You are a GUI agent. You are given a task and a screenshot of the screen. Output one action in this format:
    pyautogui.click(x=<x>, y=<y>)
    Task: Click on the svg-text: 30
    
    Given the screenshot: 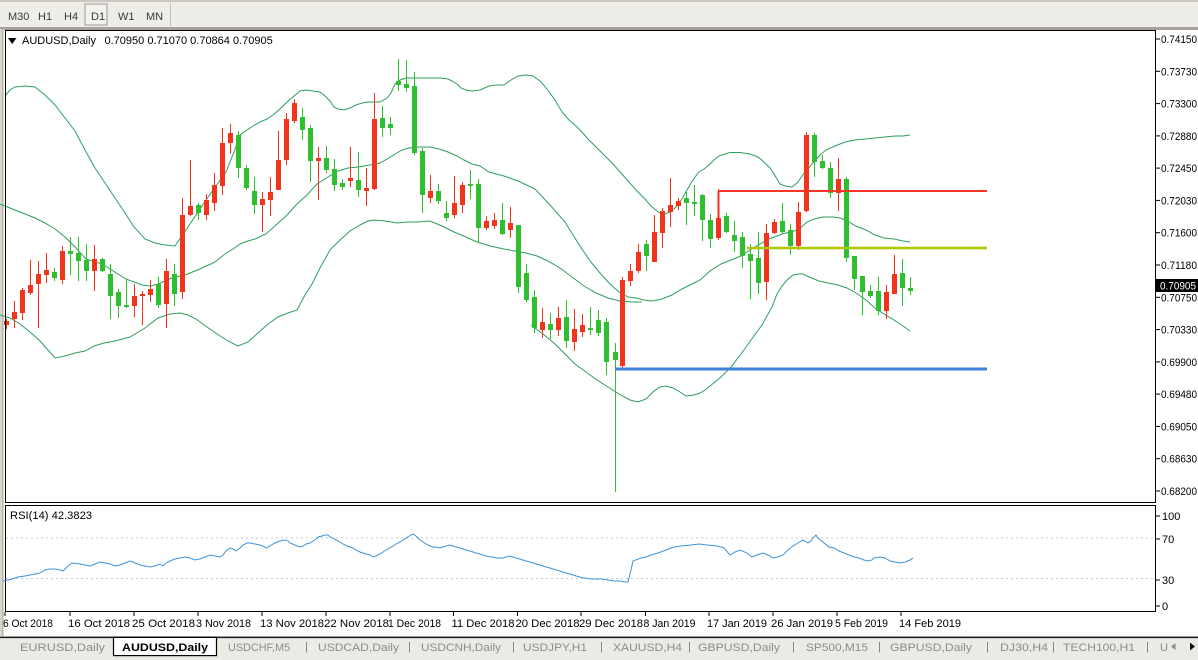 What is the action you would take?
    pyautogui.click(x=1168, y=581)
    